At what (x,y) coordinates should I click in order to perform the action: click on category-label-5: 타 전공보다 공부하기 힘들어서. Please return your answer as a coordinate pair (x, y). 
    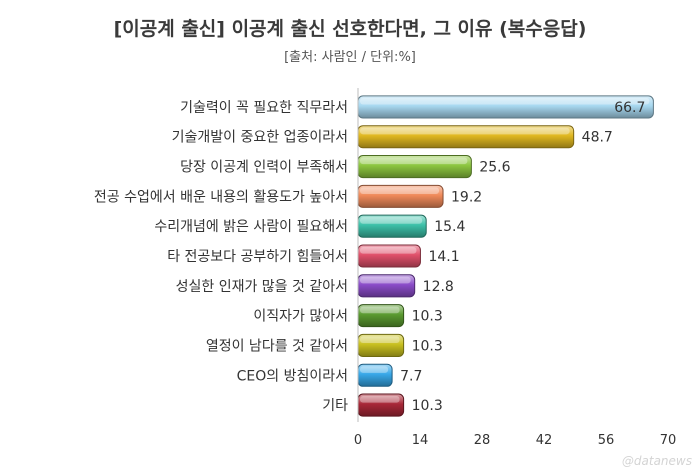
    Looking at the image, I should click on (257, 257).